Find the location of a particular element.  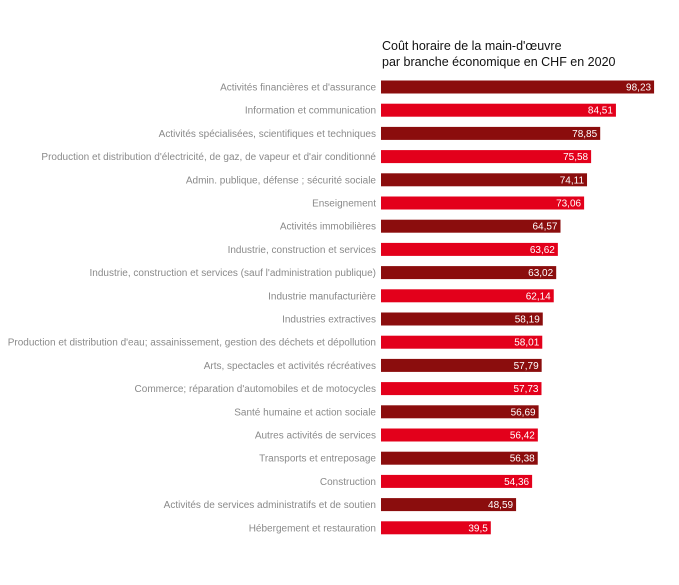

value-label: 57,79 is located at coordinates (526, 366).